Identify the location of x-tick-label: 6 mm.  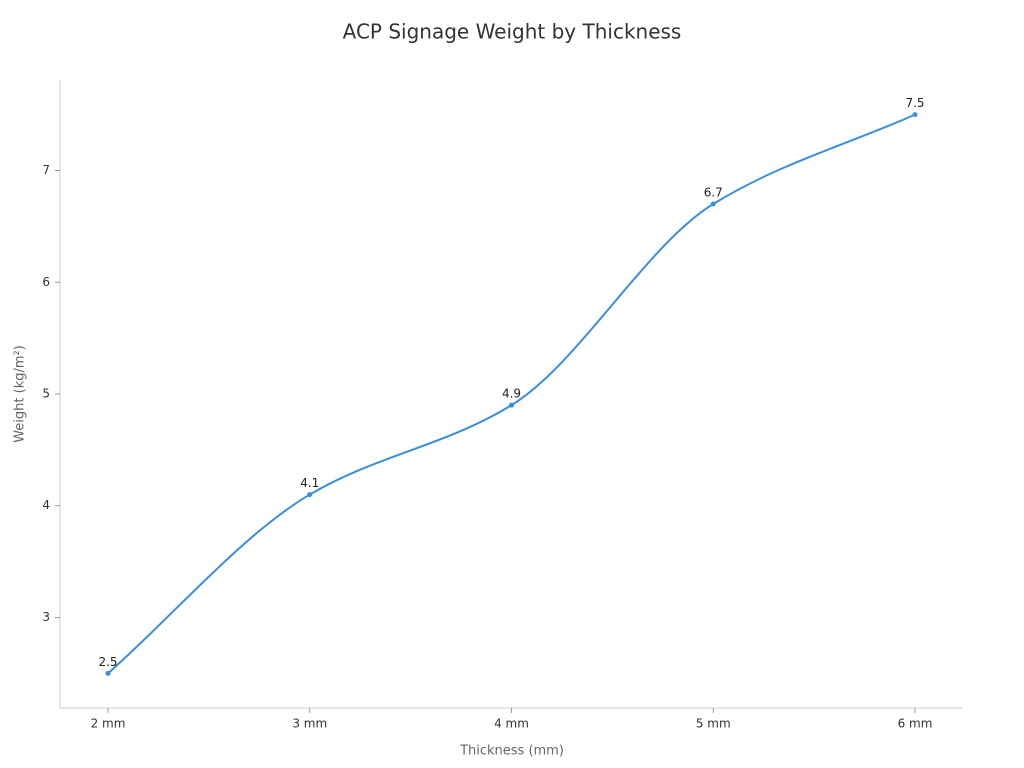
(915, 724).